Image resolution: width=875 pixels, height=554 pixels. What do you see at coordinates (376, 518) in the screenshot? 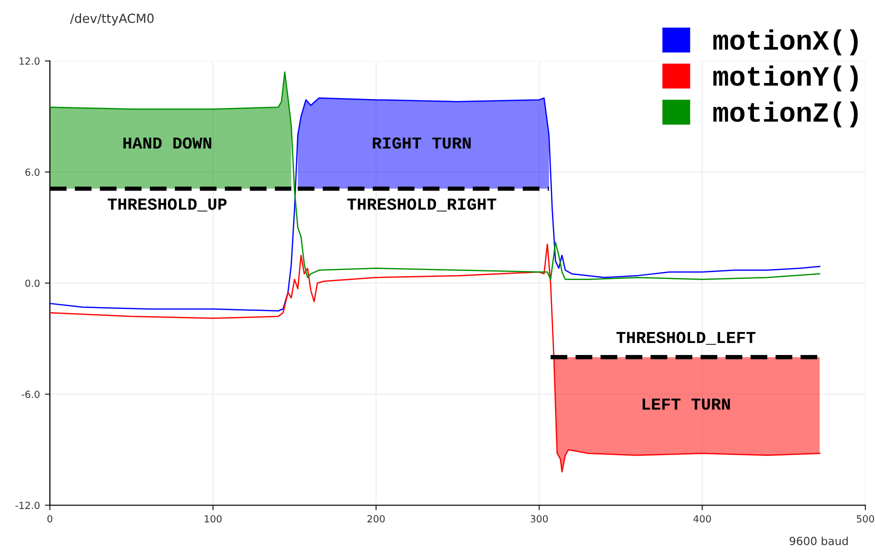
I see `x-tick-label: 200` at bounding box center [376, 518].